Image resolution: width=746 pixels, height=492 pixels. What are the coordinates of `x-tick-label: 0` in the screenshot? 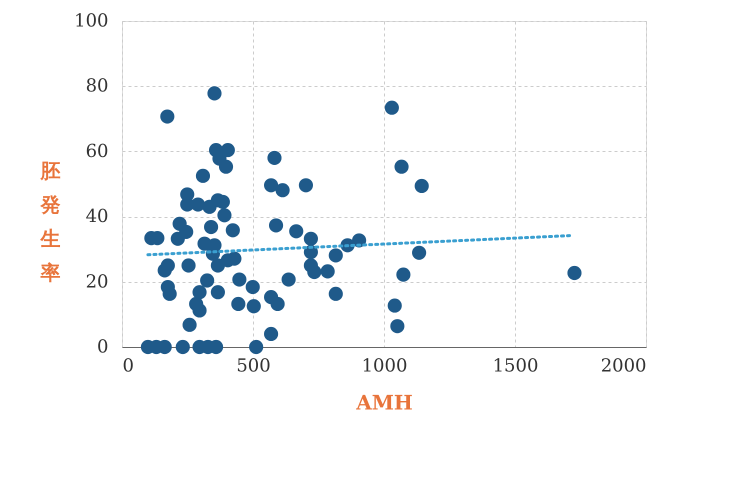 It's located at (128, 366).